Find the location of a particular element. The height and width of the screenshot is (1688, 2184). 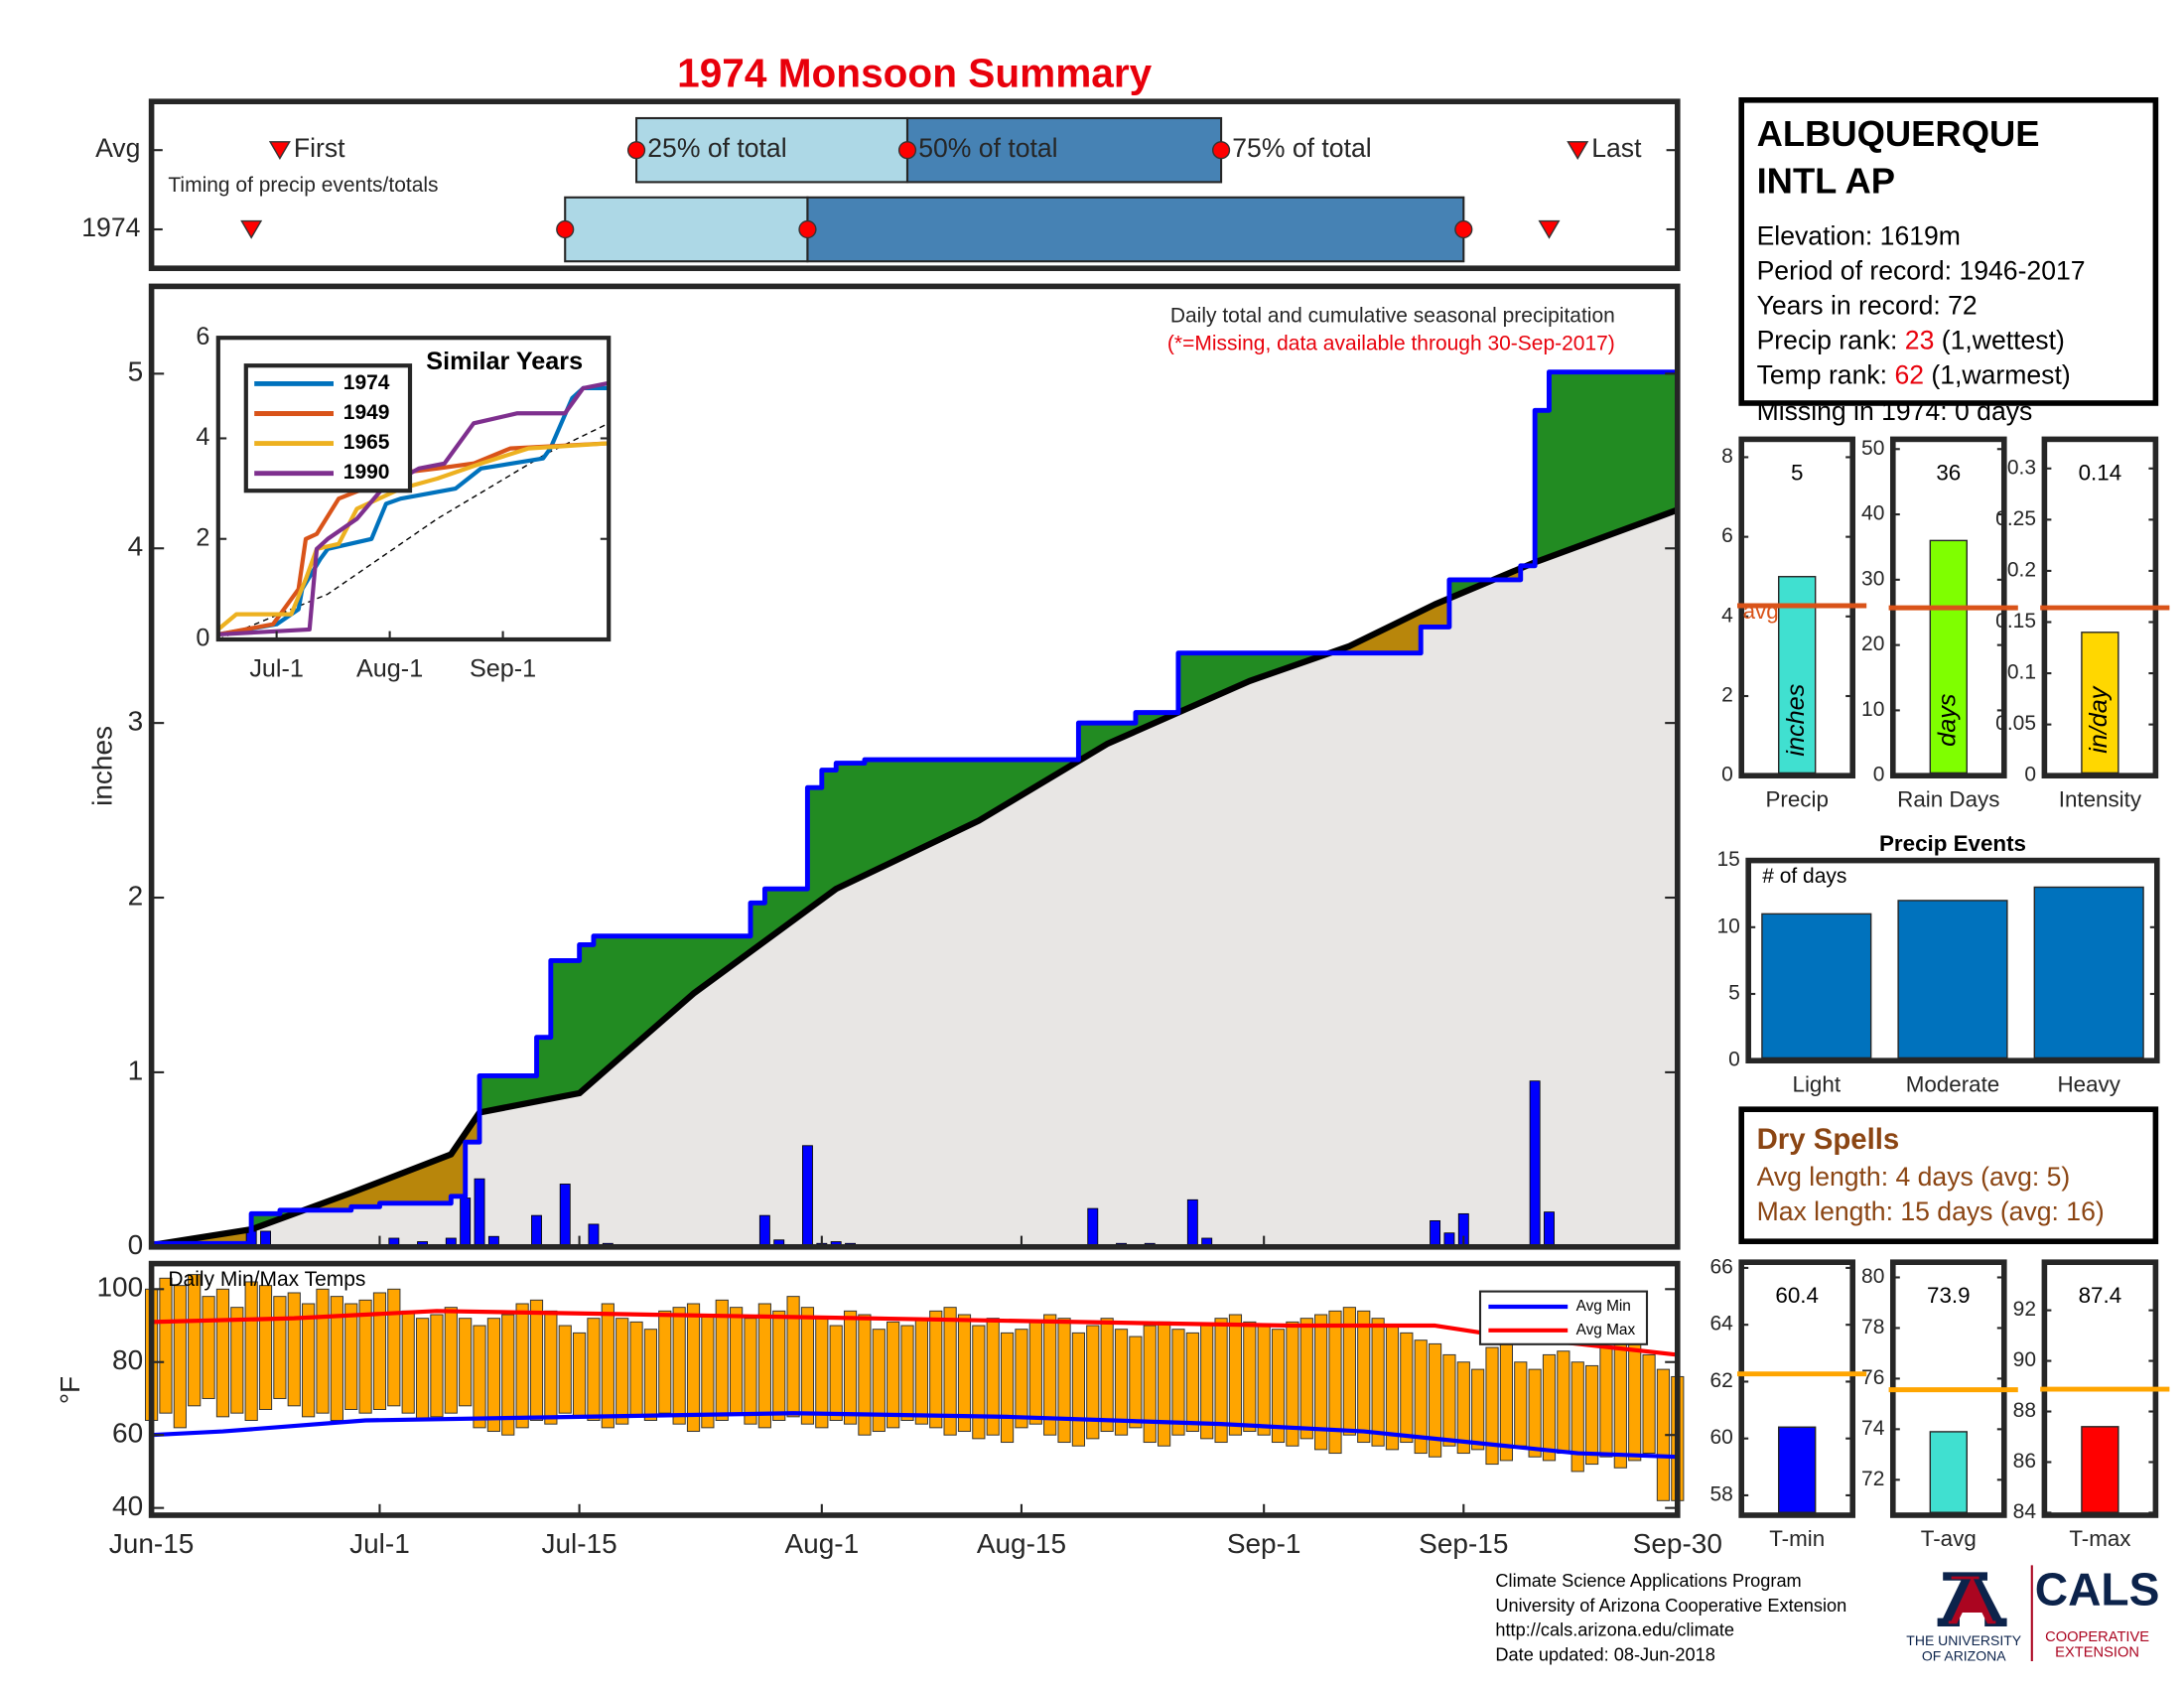

rank-note: (1,wettest) is located at coordinates (2003, 339).